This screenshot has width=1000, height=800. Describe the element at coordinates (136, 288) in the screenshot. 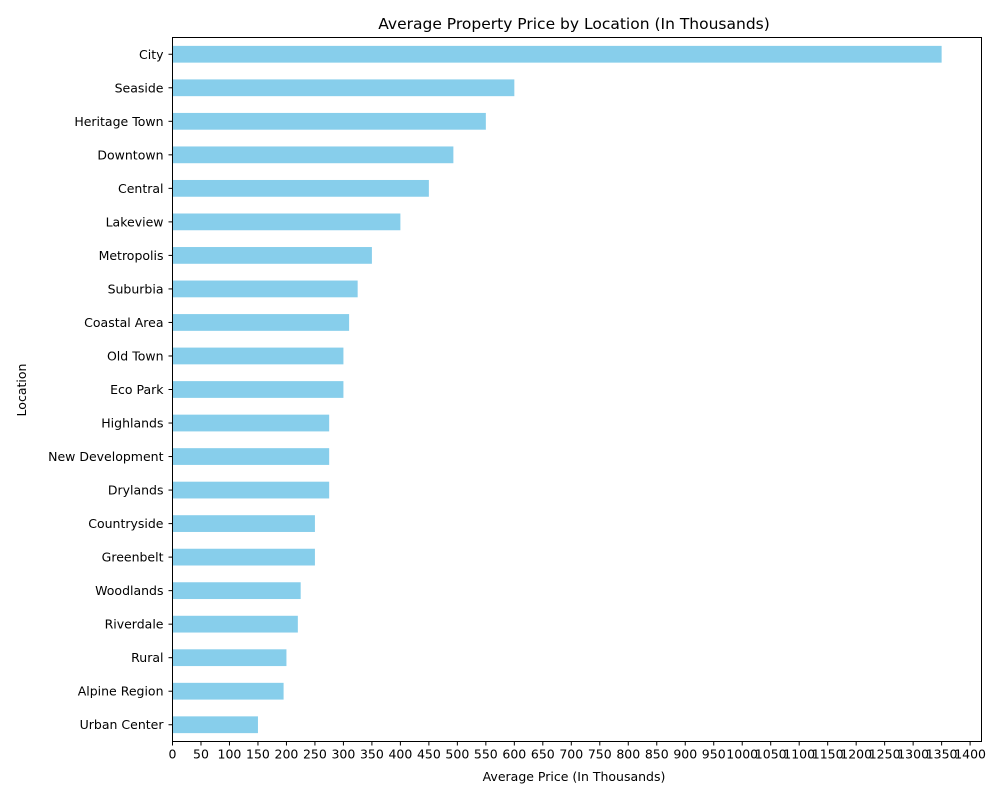

I see `y-tick-label: Suburbia` at that location.